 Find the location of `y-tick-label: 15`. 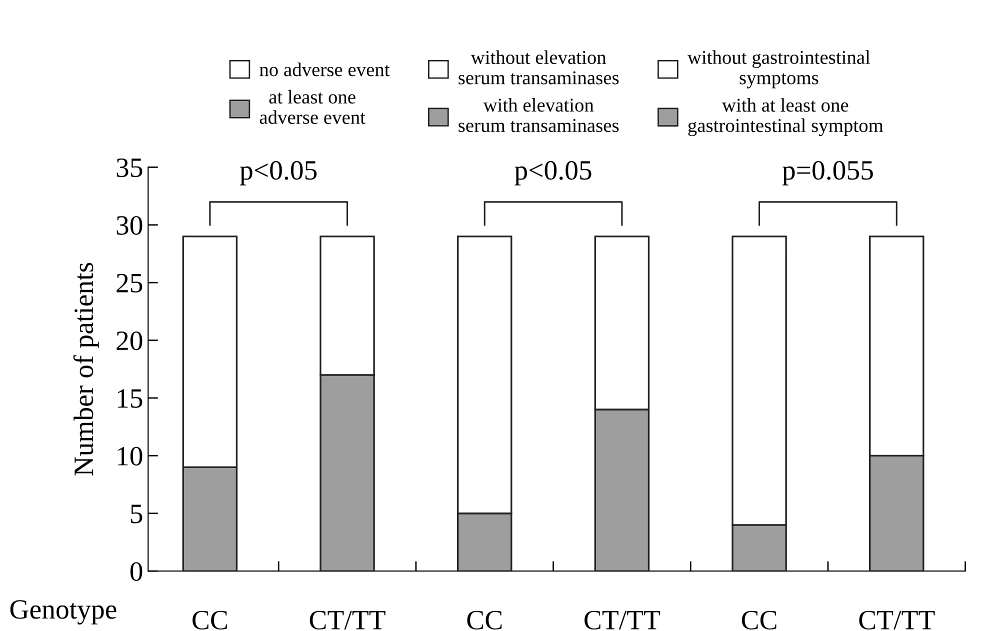

y-tick-label: 15 is located at coordinates (130, 398).